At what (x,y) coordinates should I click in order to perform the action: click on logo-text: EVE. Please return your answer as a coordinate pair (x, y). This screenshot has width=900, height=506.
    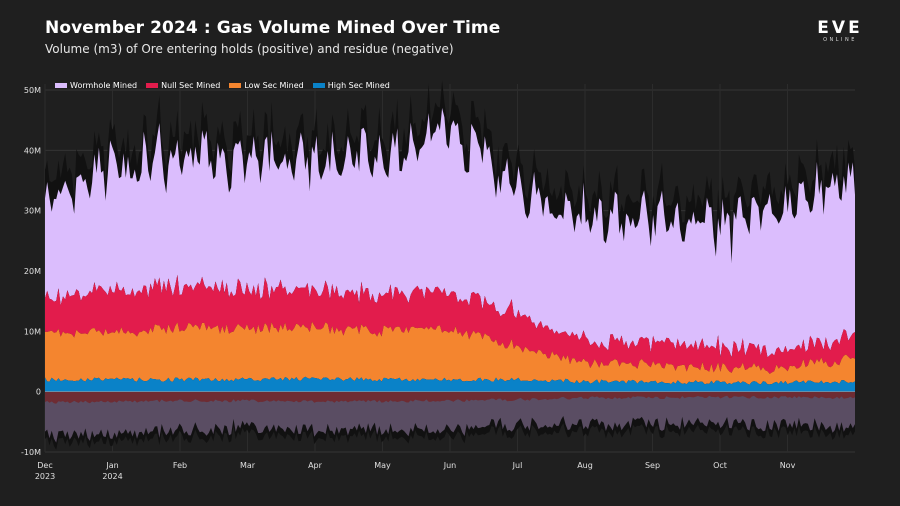
    Looking at the image, I should click on (840, 28).